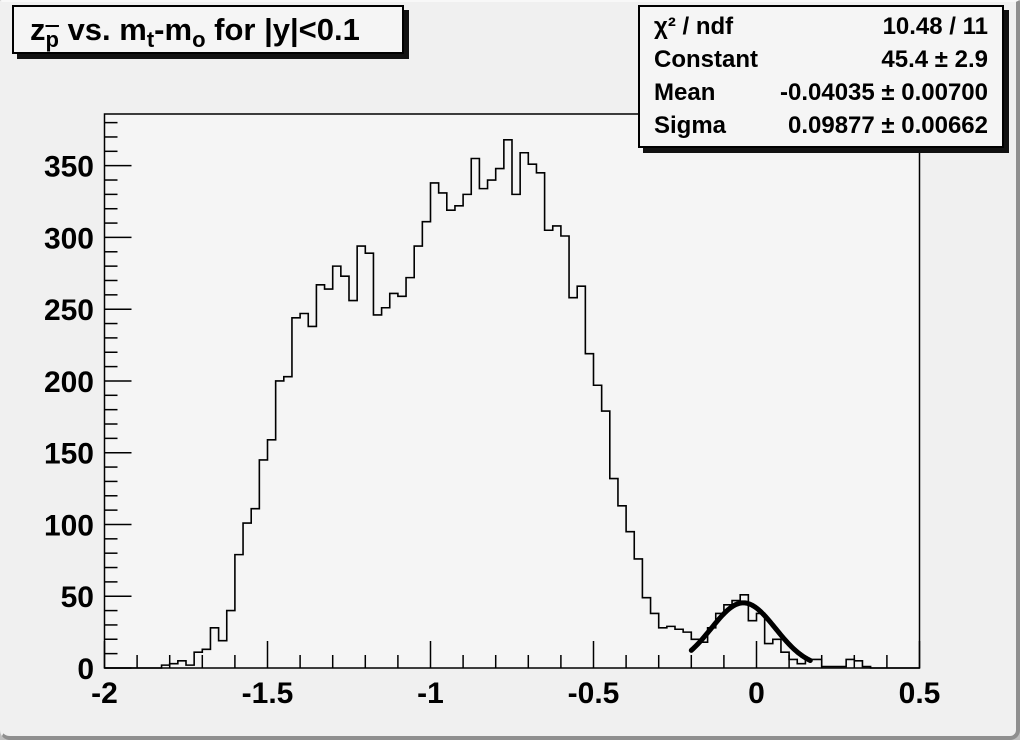 The width and height of the screenshot is (1020, 740). What do you see at coordinates (887, 125) in the screenshot?
I see `stats-value-sigma: 0.09877 ± 0.00662` at bounding box center [887, 125].